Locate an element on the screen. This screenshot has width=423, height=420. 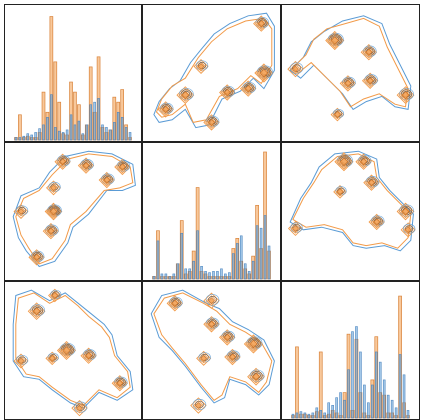
panel-r1-c1 is located at coordinates (211, 211).